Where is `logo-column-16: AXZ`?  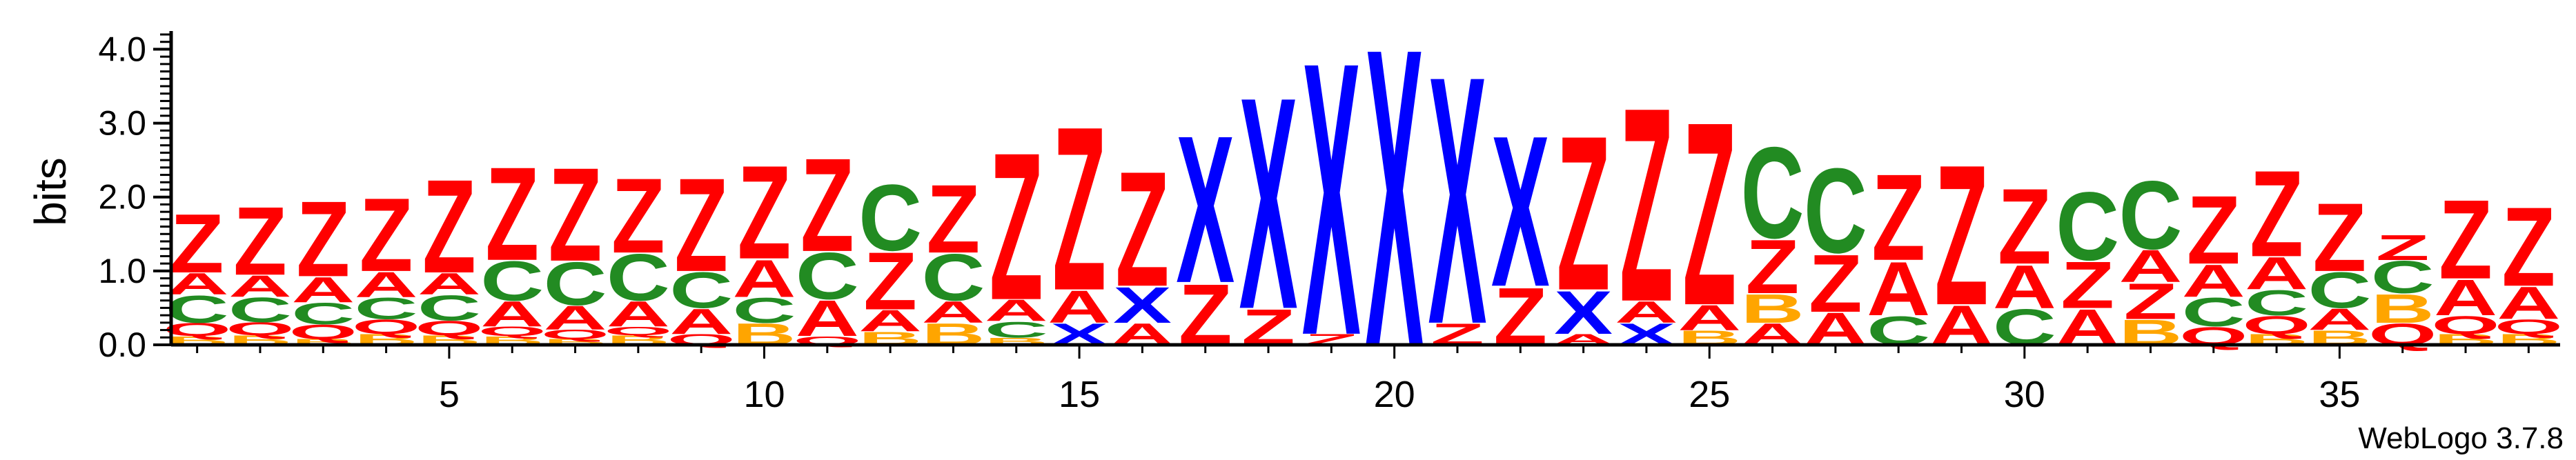 logo-column-16: AXZ is located at coordinates (1142, 245).